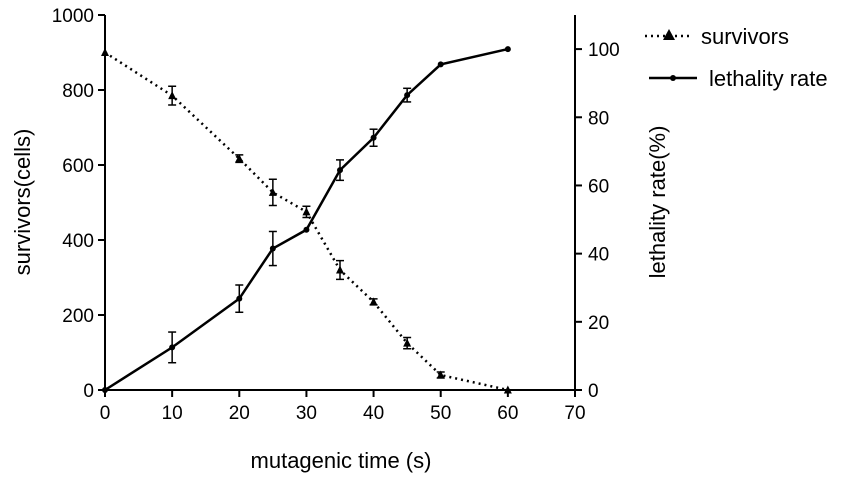  What do you see at coordinates (78, 316) in the screenshot?
I see `y-left-tick-label: 200` at bounding box center [78, 316].